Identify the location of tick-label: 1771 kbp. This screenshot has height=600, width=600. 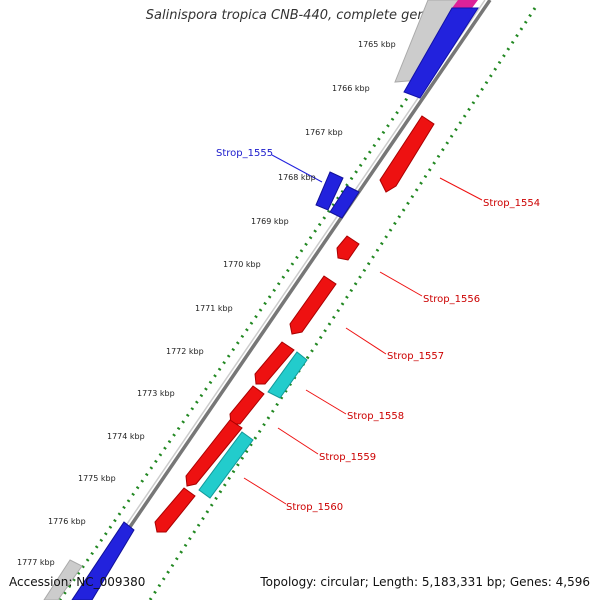
(214, 308).